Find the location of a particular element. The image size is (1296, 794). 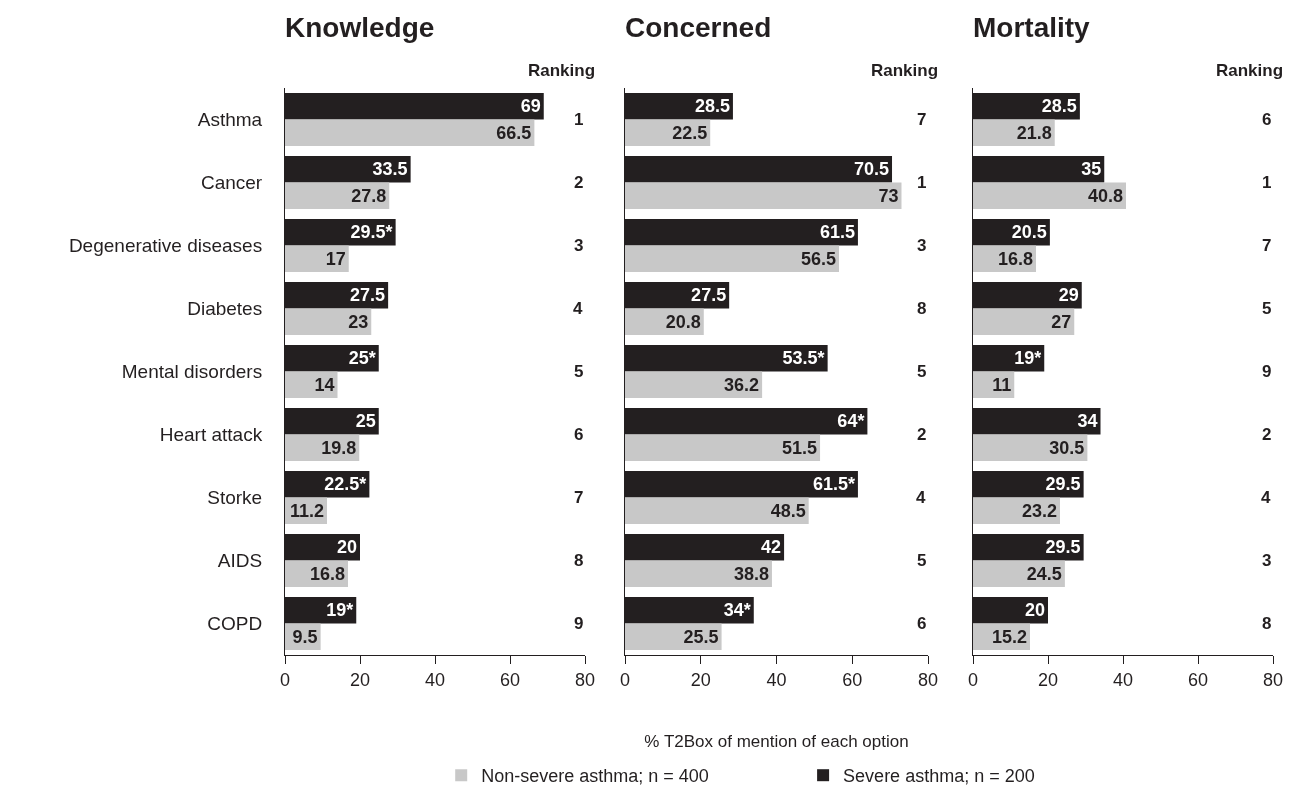

chart-title: Concerned is located at coordinates (698, 27).